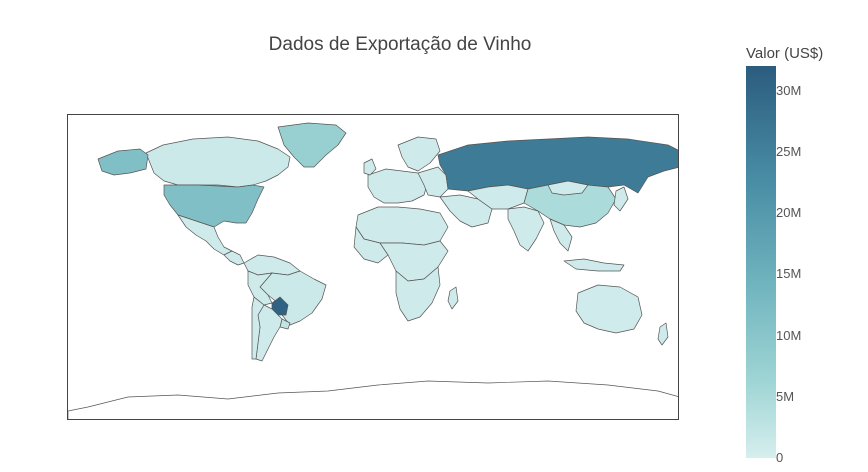 The width and height of the screenshot is (868, 472). What do you see at coordinates (789, 335) in the screenshot?
I see `colorbar-tick-label: 10M` at bounding box center [789, 335].